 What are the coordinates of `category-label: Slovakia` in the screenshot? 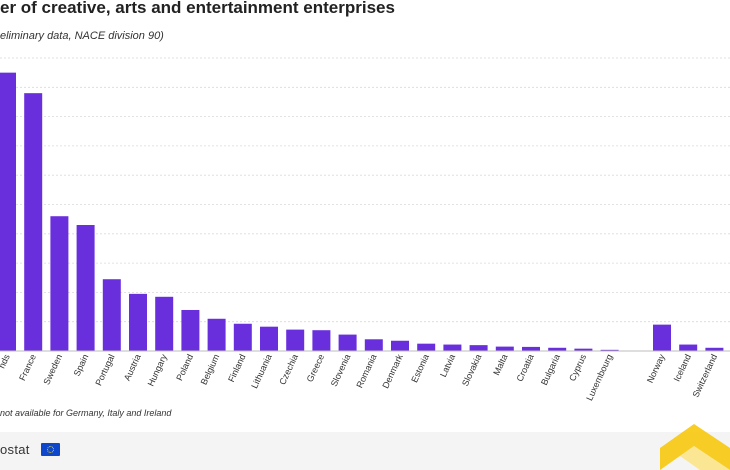 It's located at (471, 370).